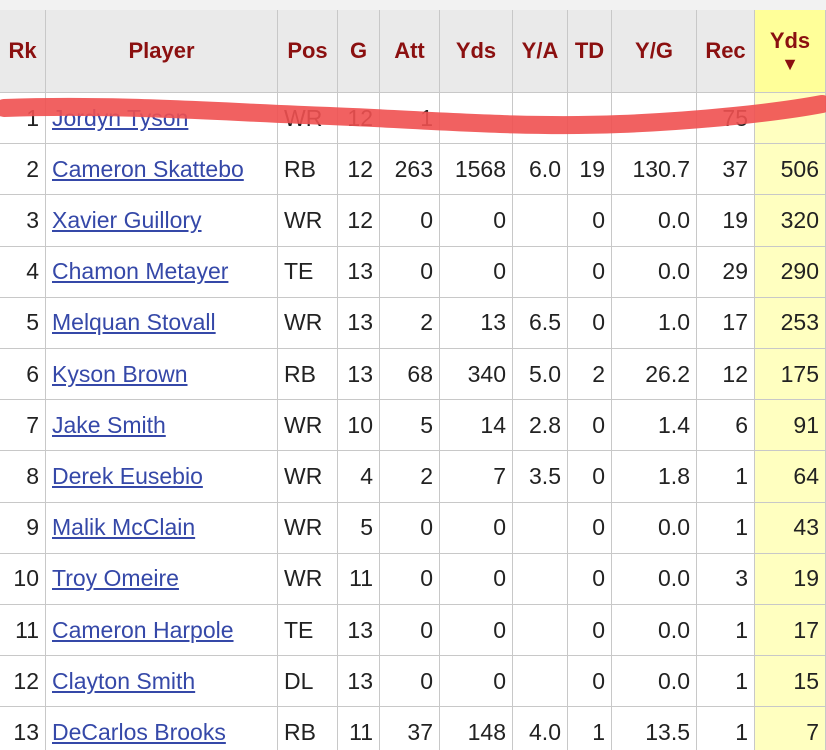 The image size is (826, 750). I want to click on column-header-text: Player, so click(161, 50).